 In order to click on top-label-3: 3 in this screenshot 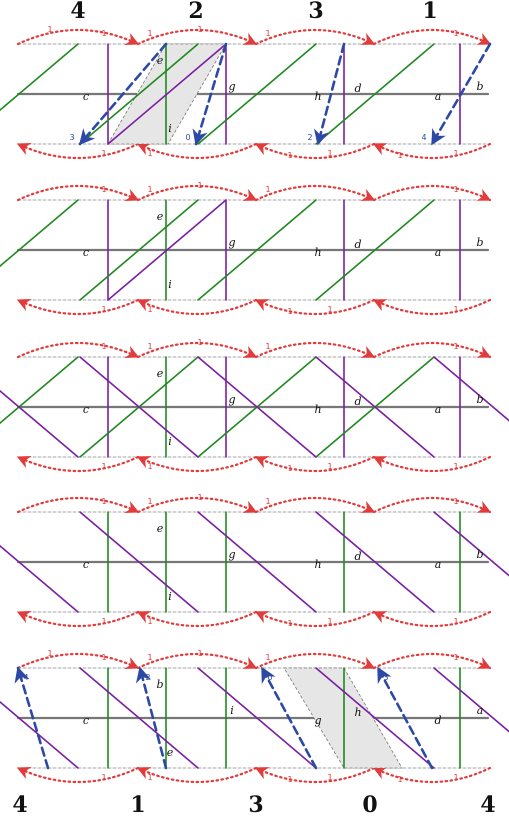, I will do `click(315, 12)`.